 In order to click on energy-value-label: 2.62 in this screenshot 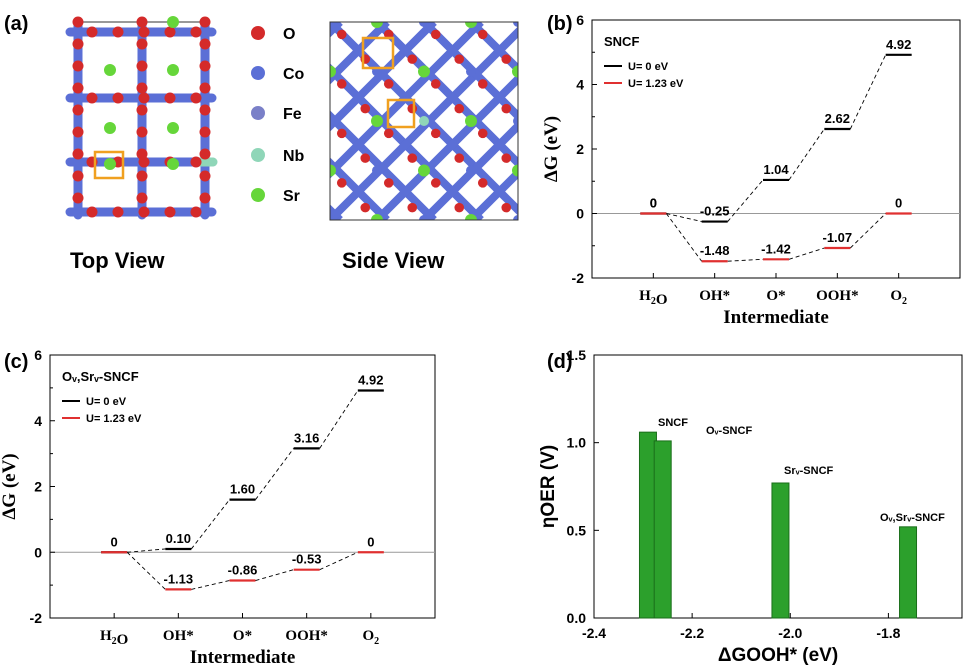, I will do `click(837, 118)`.